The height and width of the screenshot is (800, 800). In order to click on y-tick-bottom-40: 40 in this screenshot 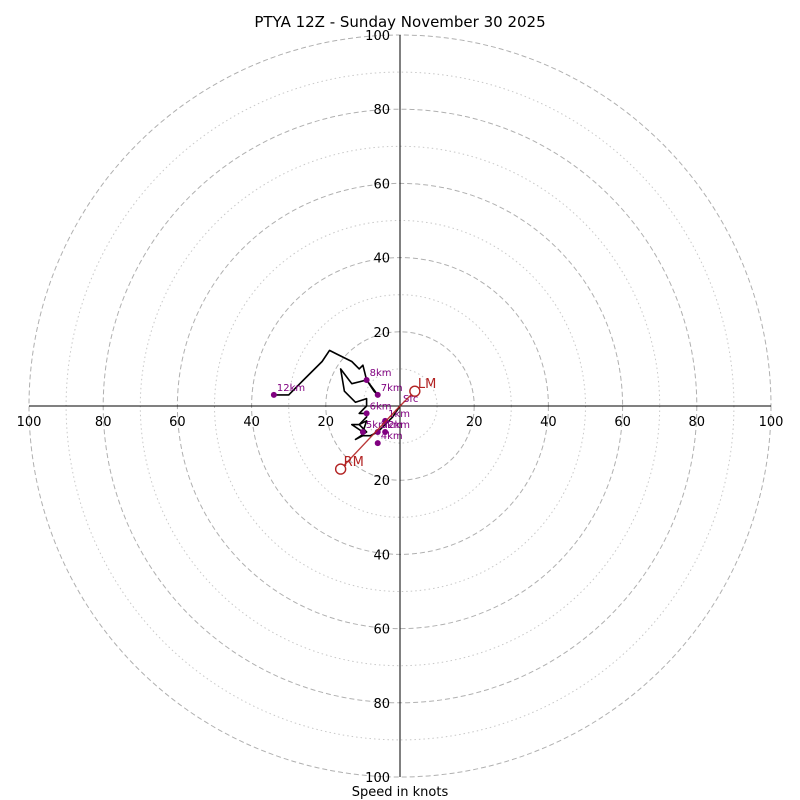, I will do `click(381, 555)`.